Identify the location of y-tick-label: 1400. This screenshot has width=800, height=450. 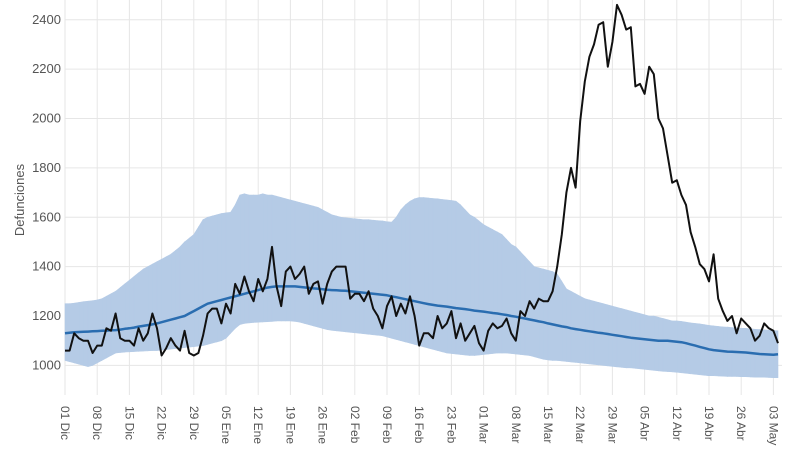
(46, 266).